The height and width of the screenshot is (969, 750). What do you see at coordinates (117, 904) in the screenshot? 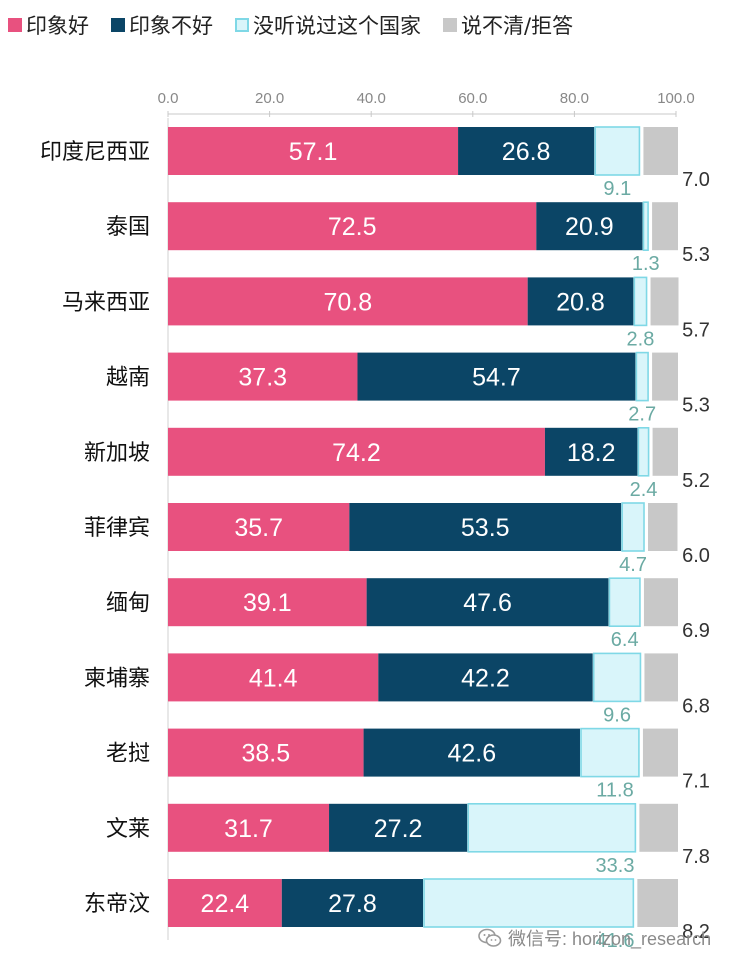
I see `category-label: 东帝汶` at bounding box center [117, 904].